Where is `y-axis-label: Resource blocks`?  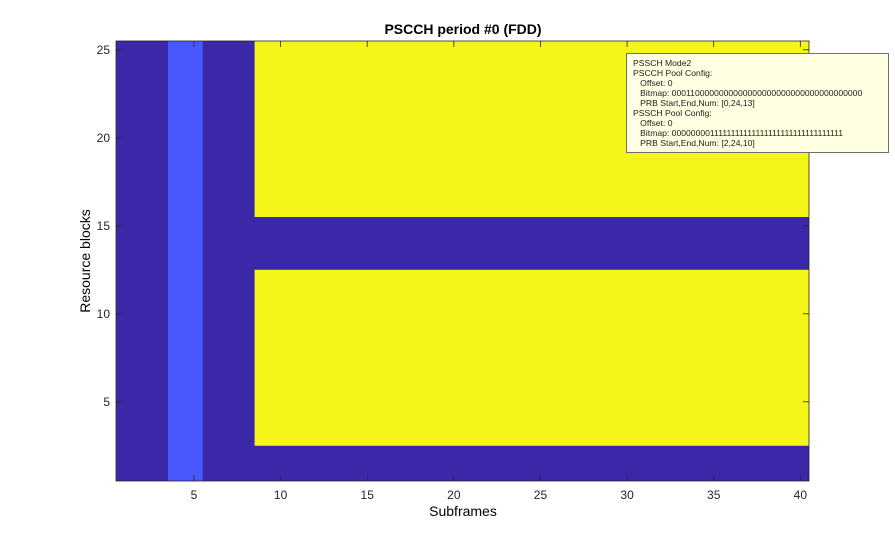
y-axis-label: Resource blocks is located at coordinates (85, 261).